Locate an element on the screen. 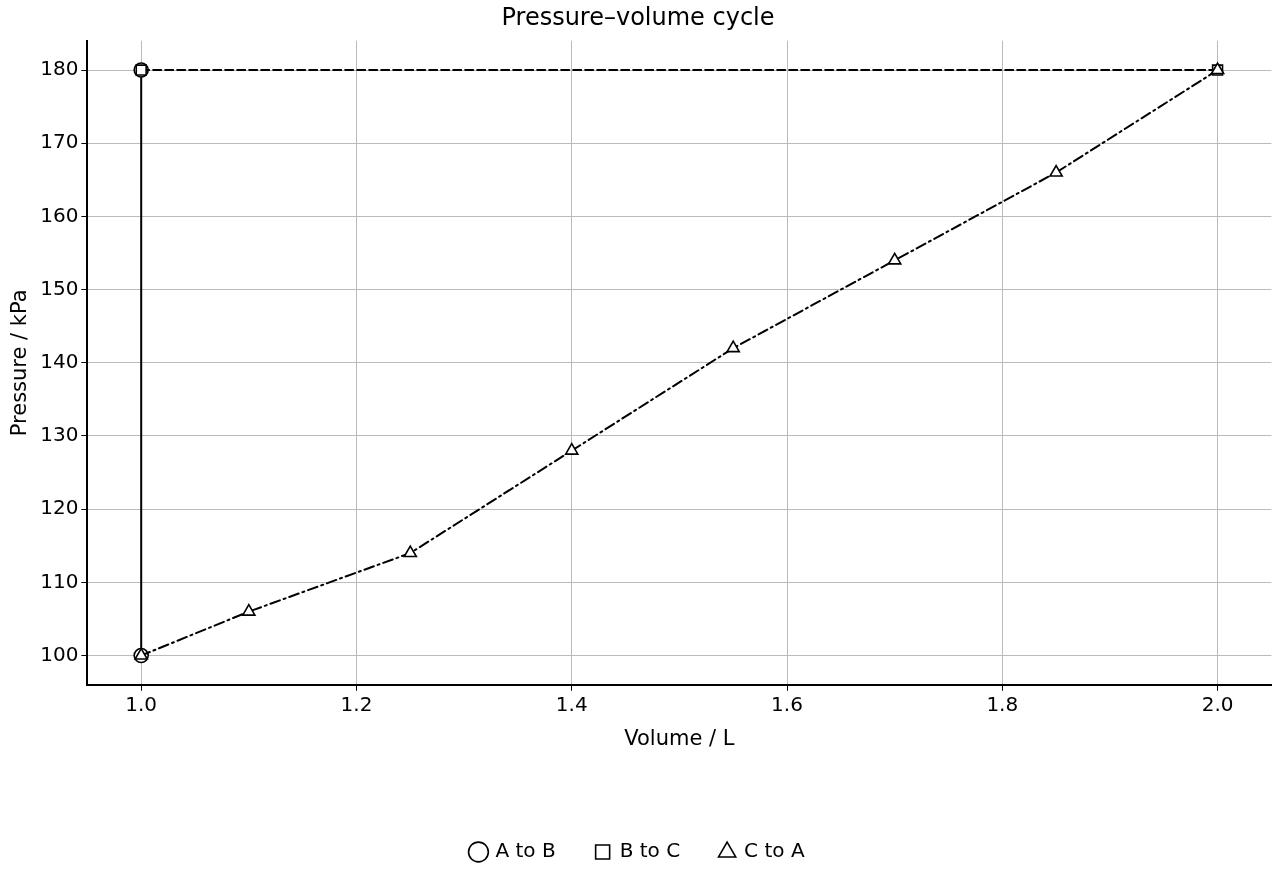  x-axis-title: Volume / L is located at coordinates (679, 737).